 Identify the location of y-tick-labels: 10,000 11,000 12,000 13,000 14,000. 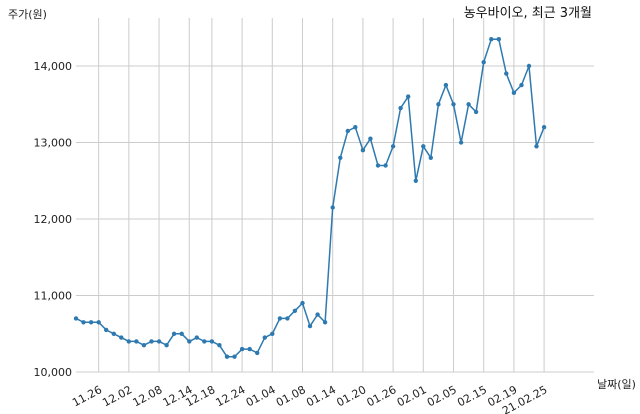
(53, 219).